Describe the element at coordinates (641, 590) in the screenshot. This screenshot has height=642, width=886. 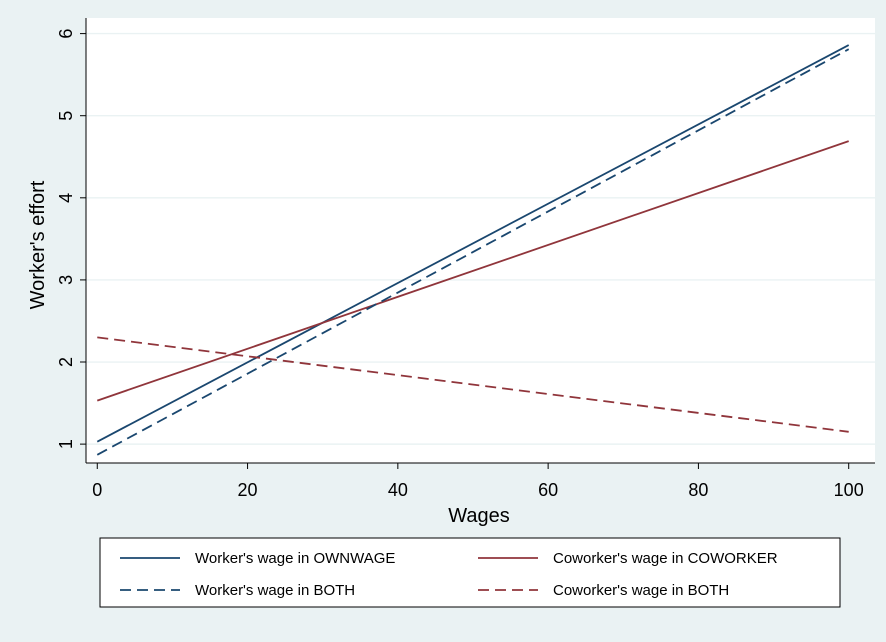
I see `legend-label: Coworker's wage in BOTH` at that location.